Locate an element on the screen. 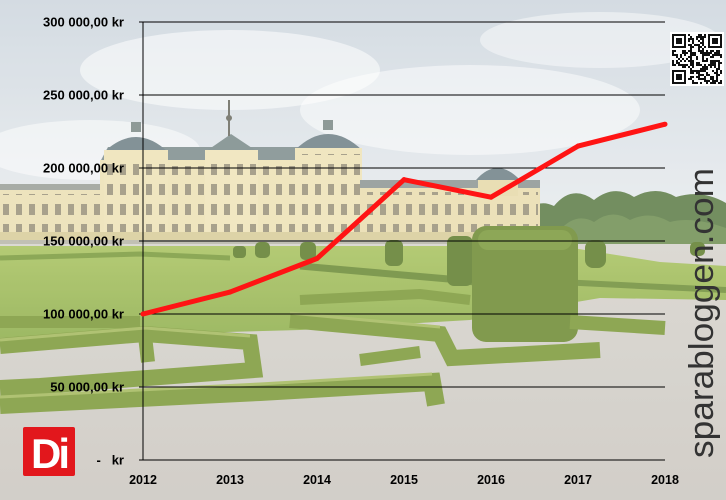  y-tick-label: 50 000,00 kr is located at coordinates (87, 387).